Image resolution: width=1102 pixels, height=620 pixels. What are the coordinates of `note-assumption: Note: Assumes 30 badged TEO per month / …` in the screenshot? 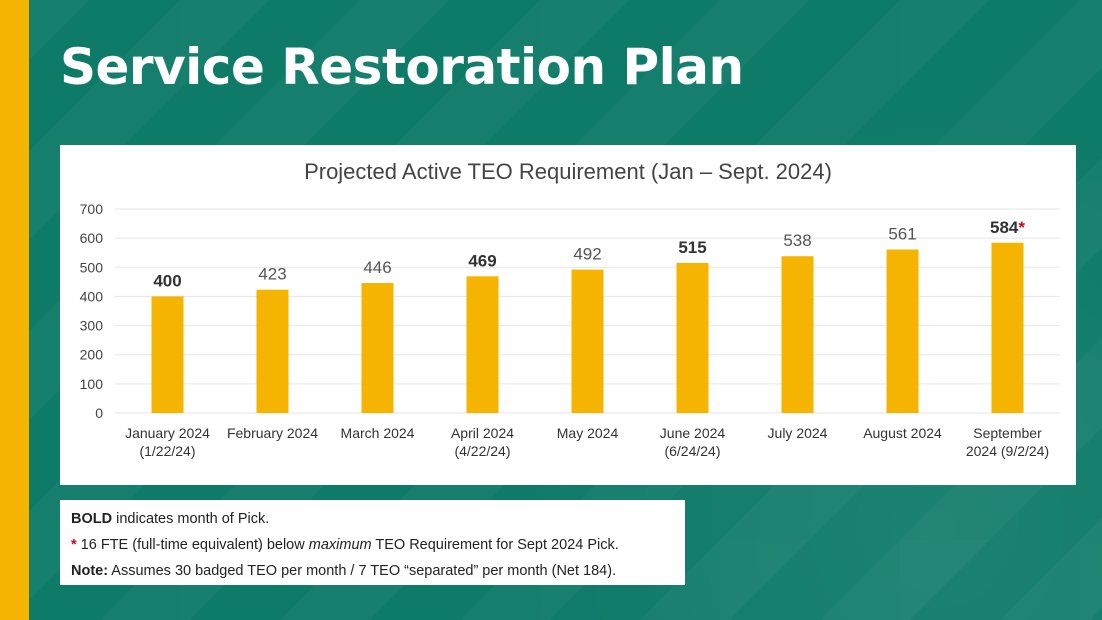 It's located at (373, 571).